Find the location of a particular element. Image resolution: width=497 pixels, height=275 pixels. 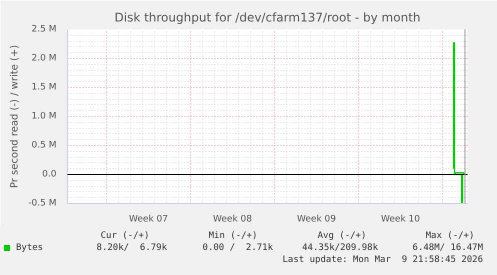

y-tick-label: -0.5 M is located at coordinates (42, 203).